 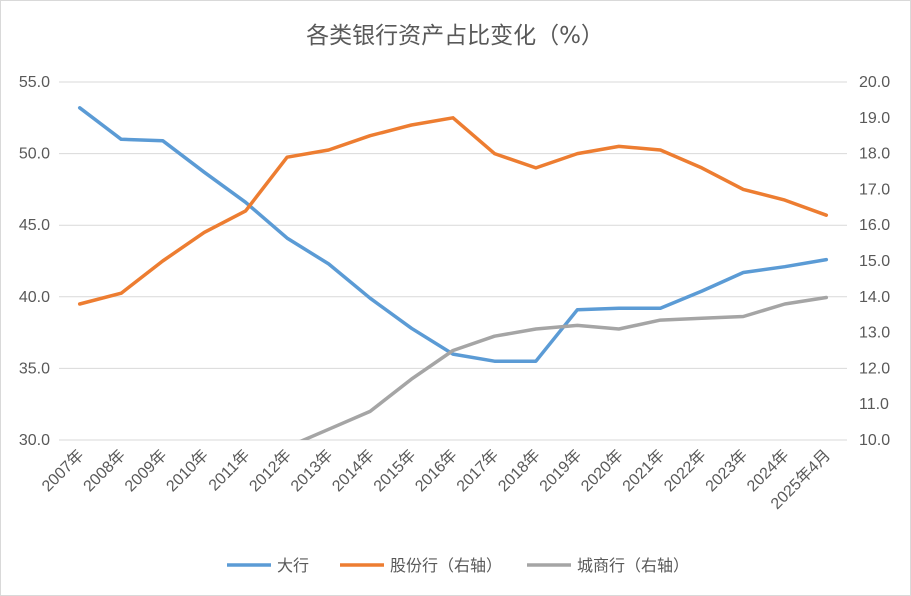 I want to click on series-line, so click(x=564, y=367).